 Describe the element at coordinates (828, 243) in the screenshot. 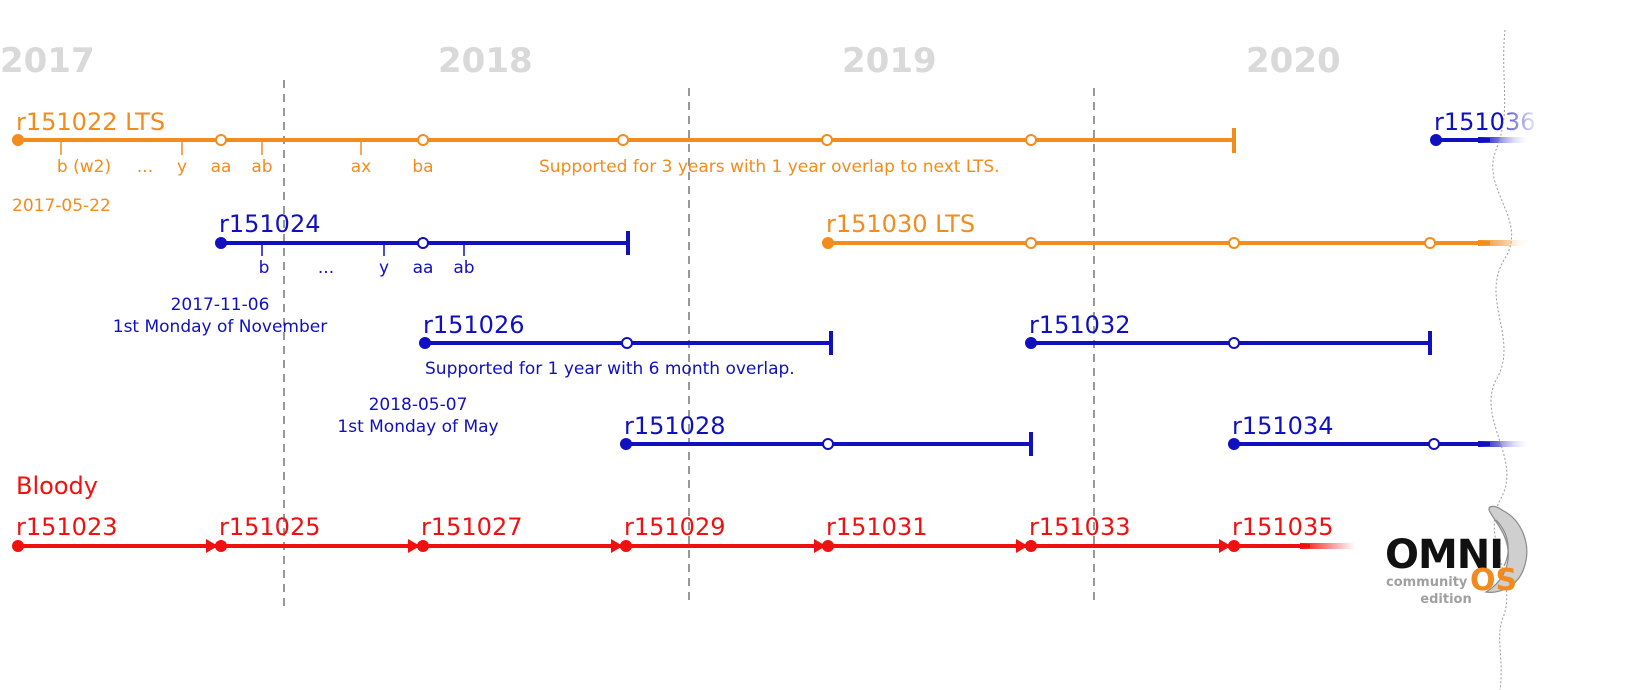

I see `r151030-release-dot` at that location.